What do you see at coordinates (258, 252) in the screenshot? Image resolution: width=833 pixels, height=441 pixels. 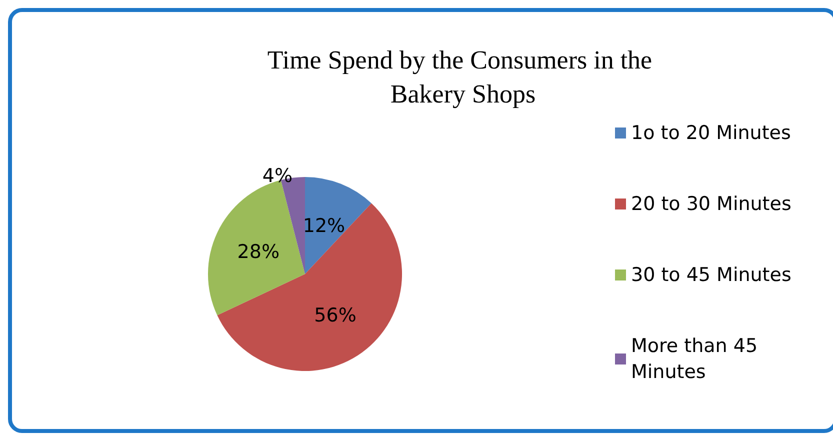 I see `data-label: 28%` at bounding box center [258, 252].